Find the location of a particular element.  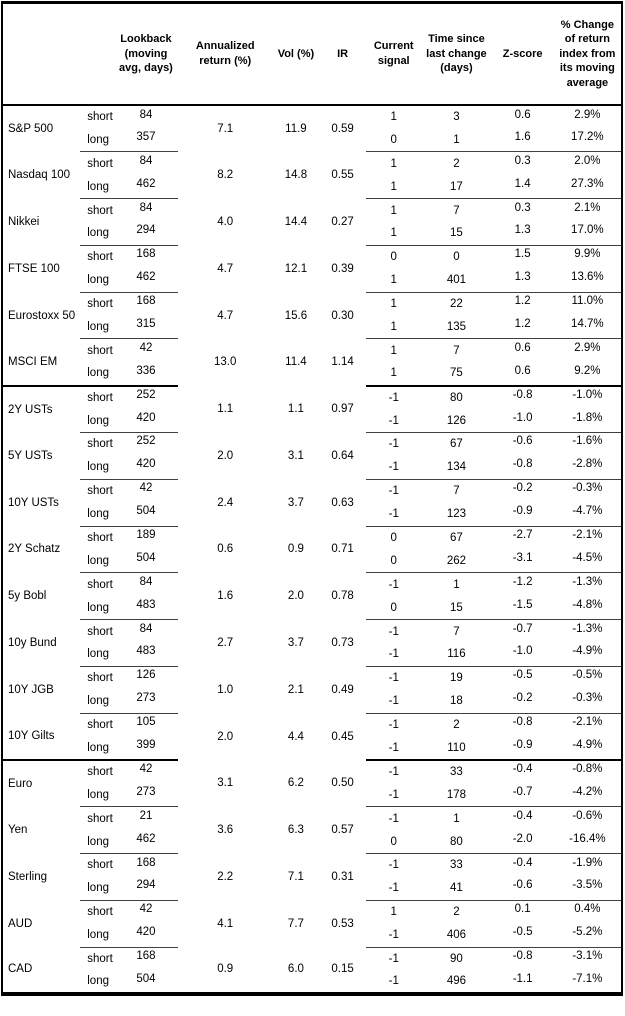

days-since-change-value: 0 is located at coordinates (456, 257).